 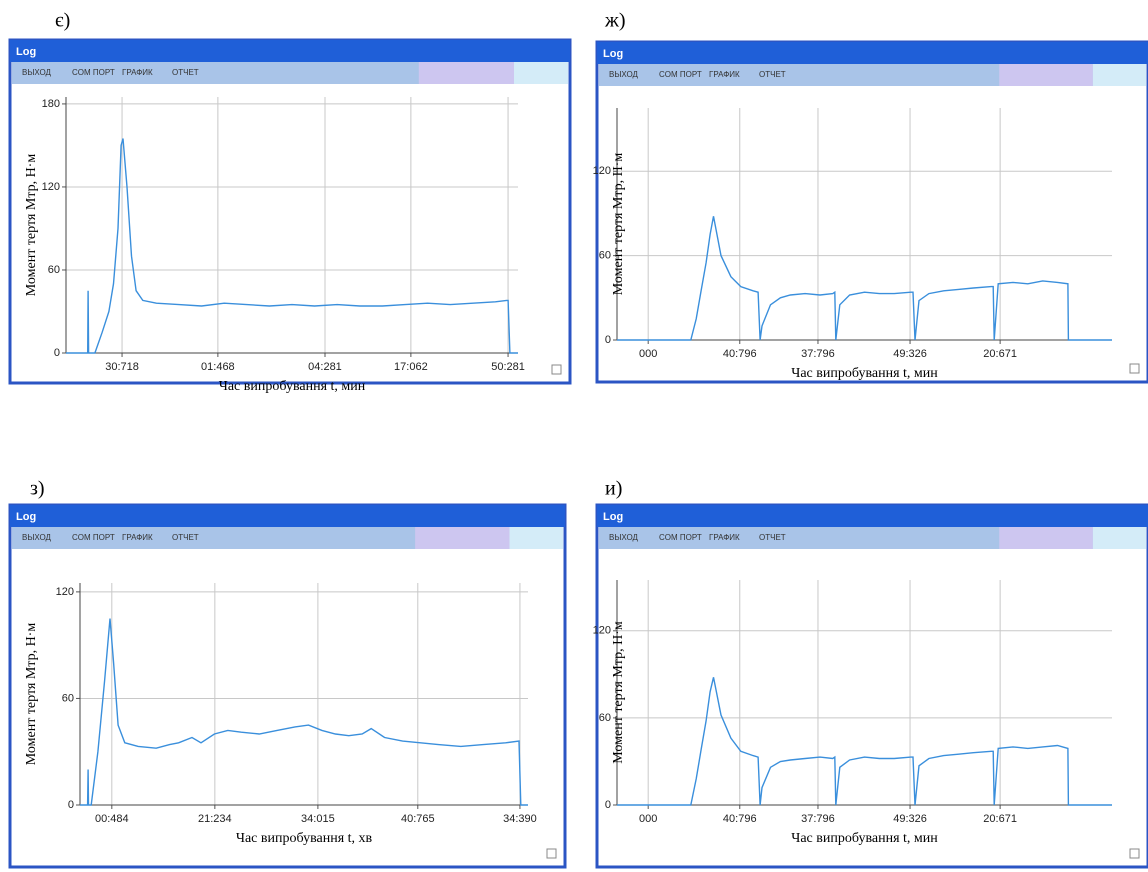 I want to click on x-tick-label: 00:484, so click(x=112, y=819).